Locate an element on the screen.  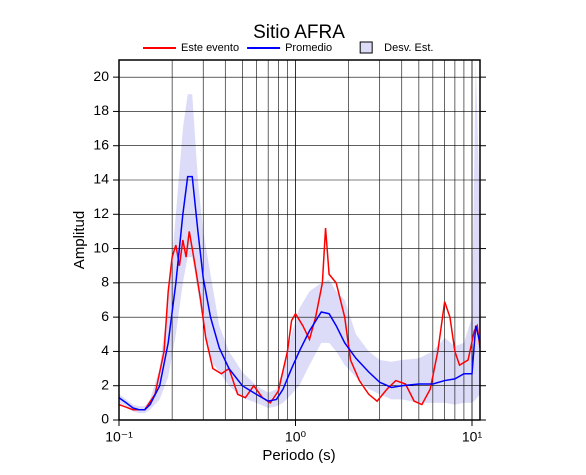
y-tick-label: 6 is located at coordinates (105, 316).